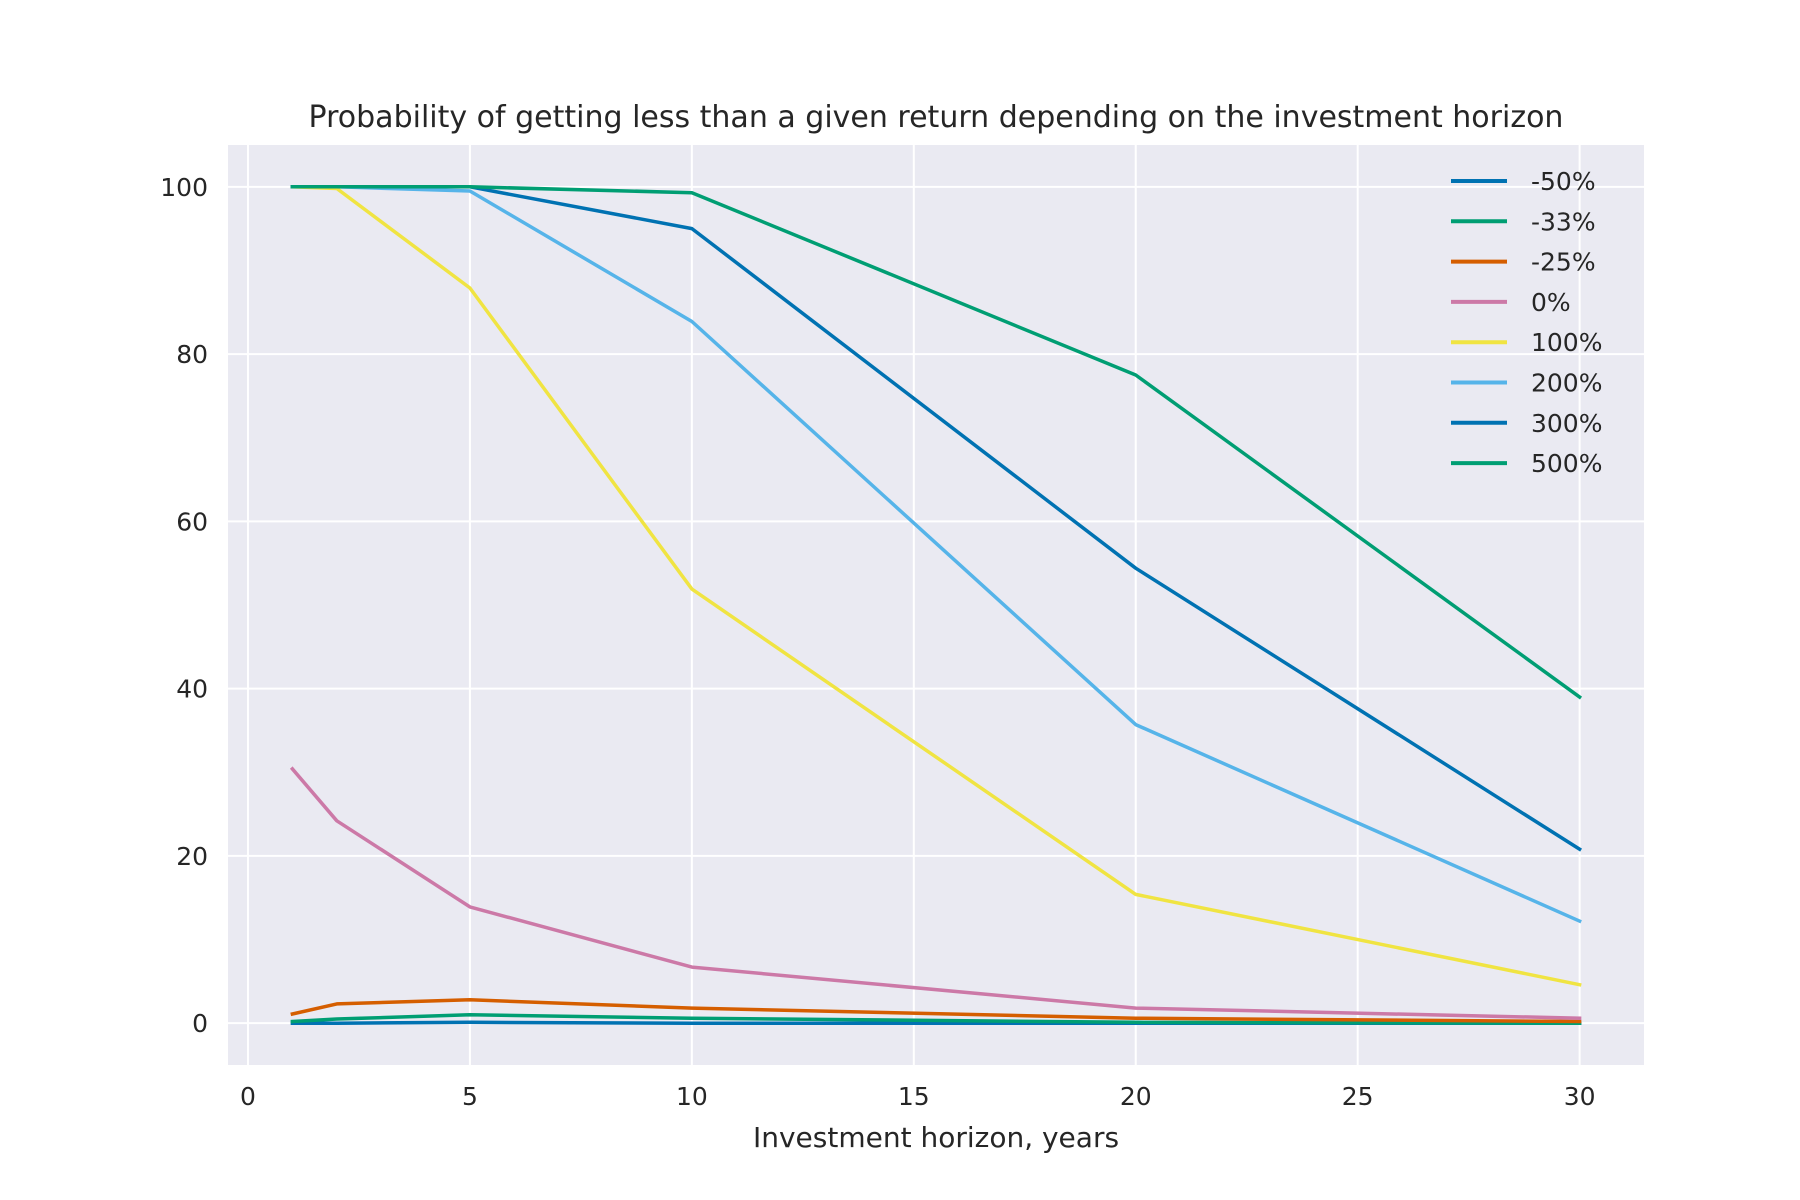 The image size is (1800, 1200). What do you see at coordinates (936, 1011) in the screenshot?
I see `series-line--25%` at bounding box center [936, 1011].